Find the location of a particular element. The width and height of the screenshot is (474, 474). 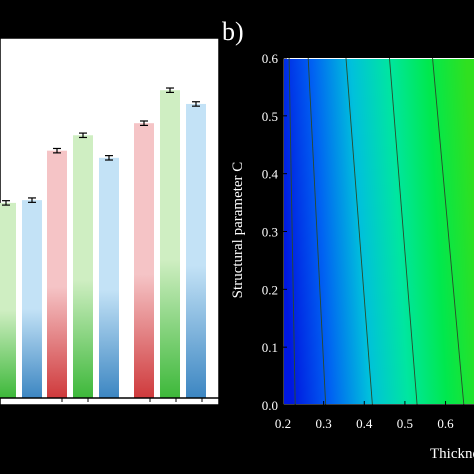

panel-label-b: b) is located at coordinates (233, 31).